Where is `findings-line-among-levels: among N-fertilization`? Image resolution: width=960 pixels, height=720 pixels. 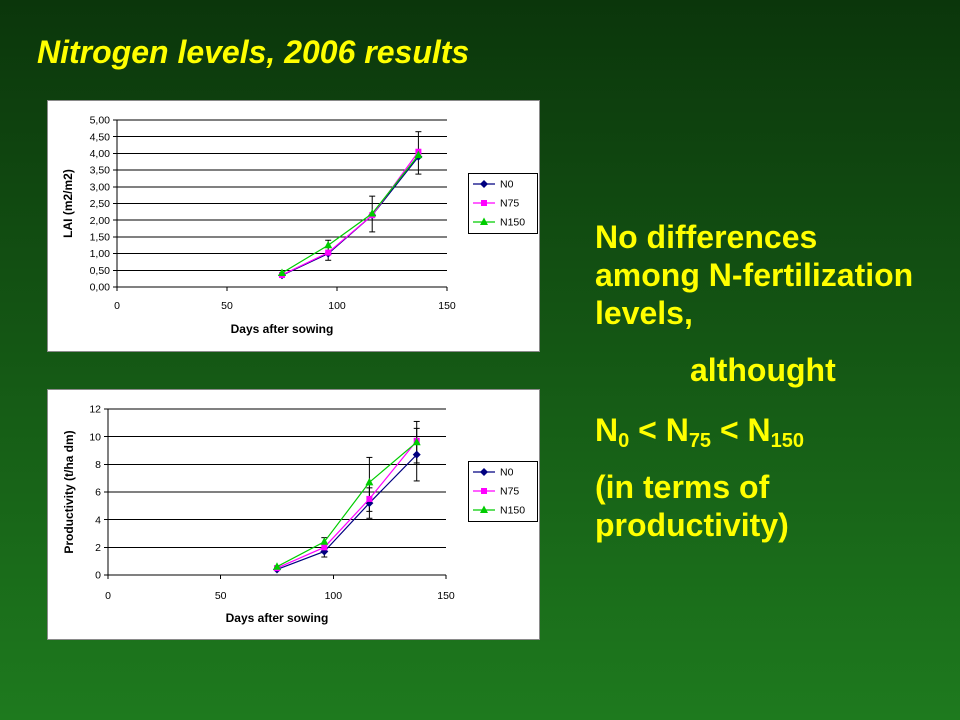 findings-line-among-levels: among N-fertilization is located at coordinates (754, 275).